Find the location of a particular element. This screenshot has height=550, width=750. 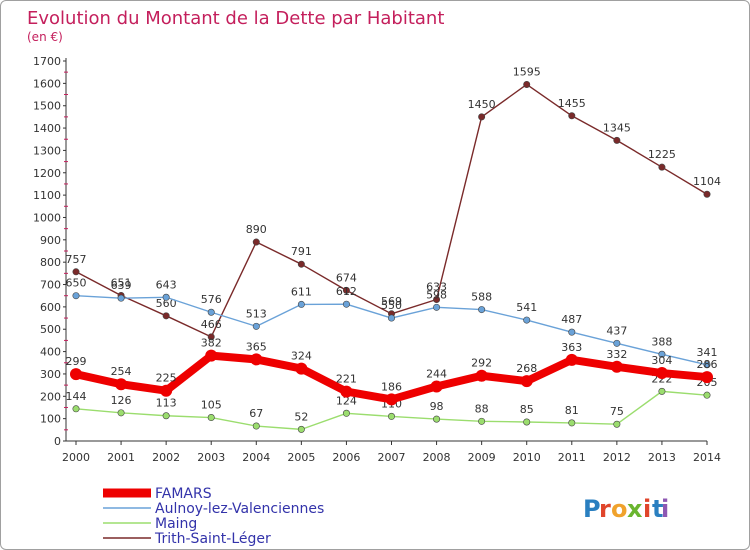

x-tick-label: 2005 is located at coordinates (301, 457).